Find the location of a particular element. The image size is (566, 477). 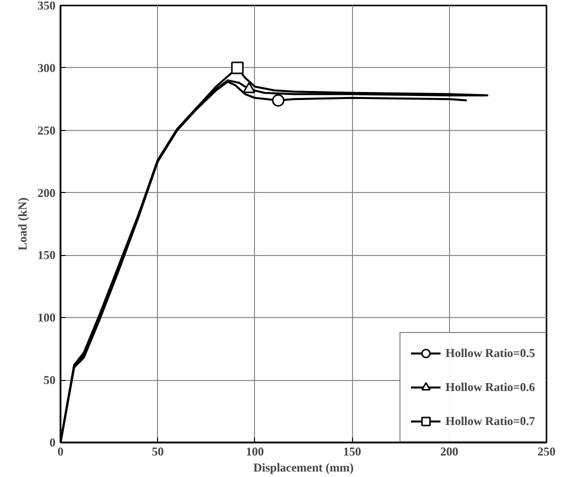

x-tick-label: 250 is located at coordinates (547, 451).